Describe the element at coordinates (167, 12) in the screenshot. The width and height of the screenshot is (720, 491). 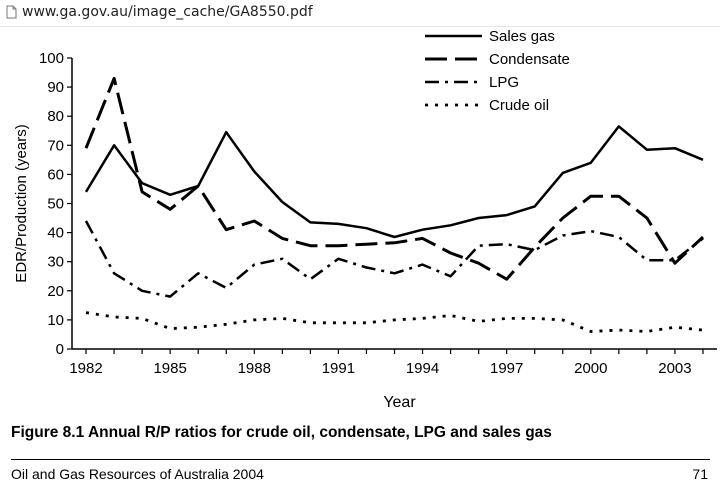
I see `address-url: www.ga.gov.au/image_cache/GA8550.pdf` at that location.